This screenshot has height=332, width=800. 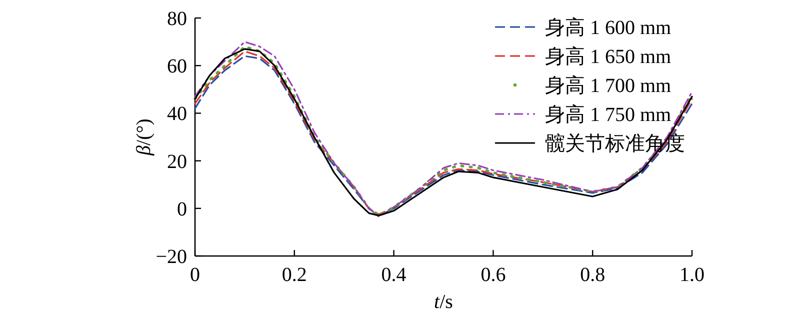 What do you see at coordinates (182, 209) in the screenshot?
I see `y-tick-label: 0` at bounding box center [182, 209].